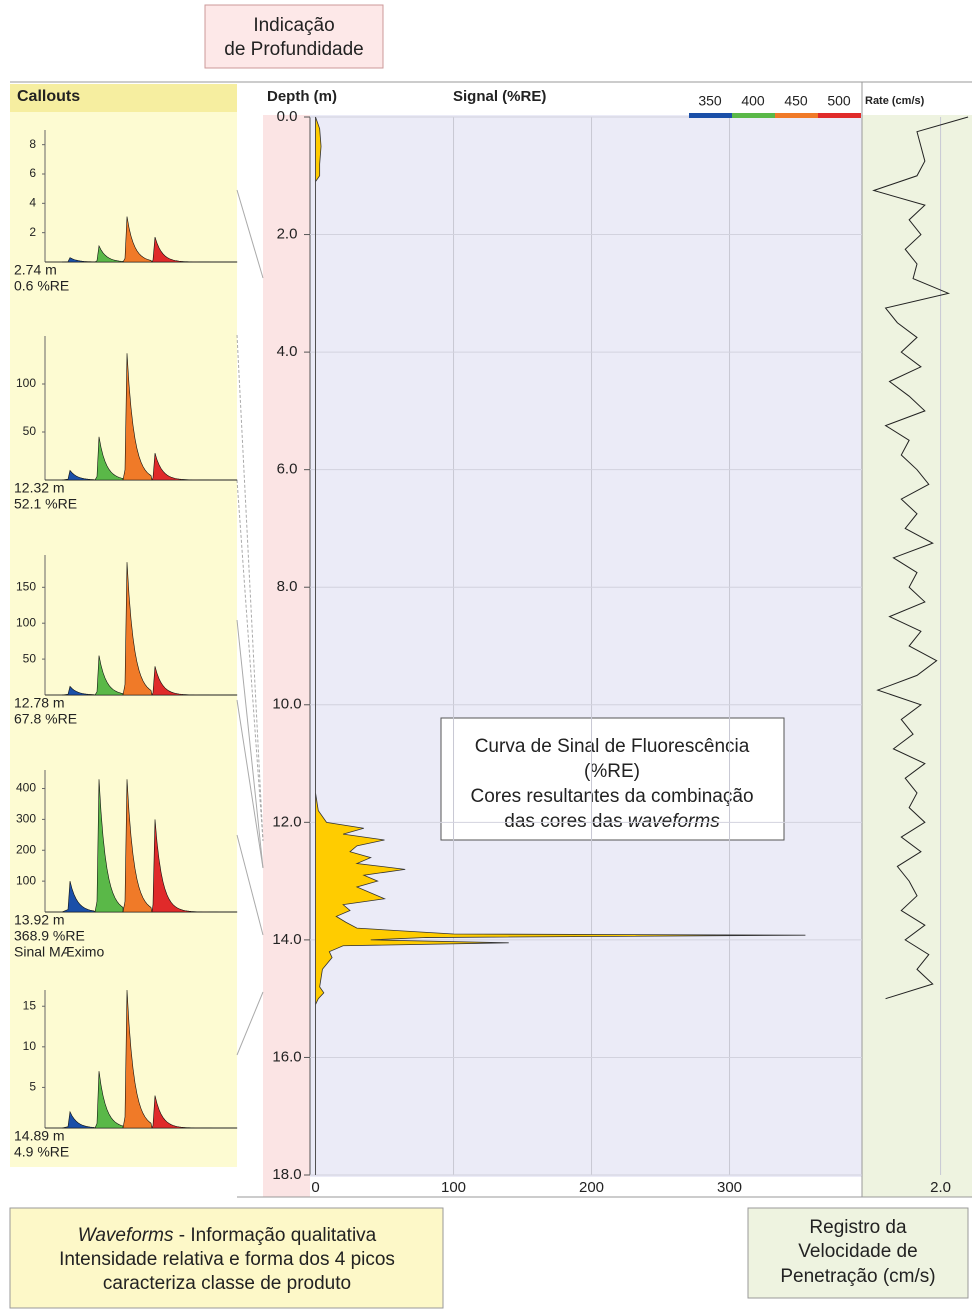  I want to click on x-tick-label: 200, so click(591, 1187).